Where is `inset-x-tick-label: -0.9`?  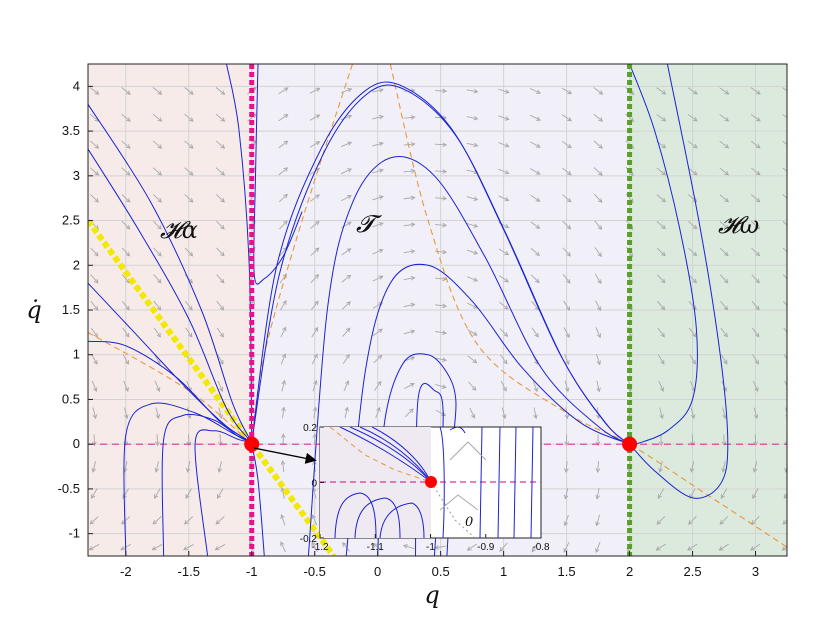
inset-x-tick-label: -0.9 is located at coordinates (486, 547).